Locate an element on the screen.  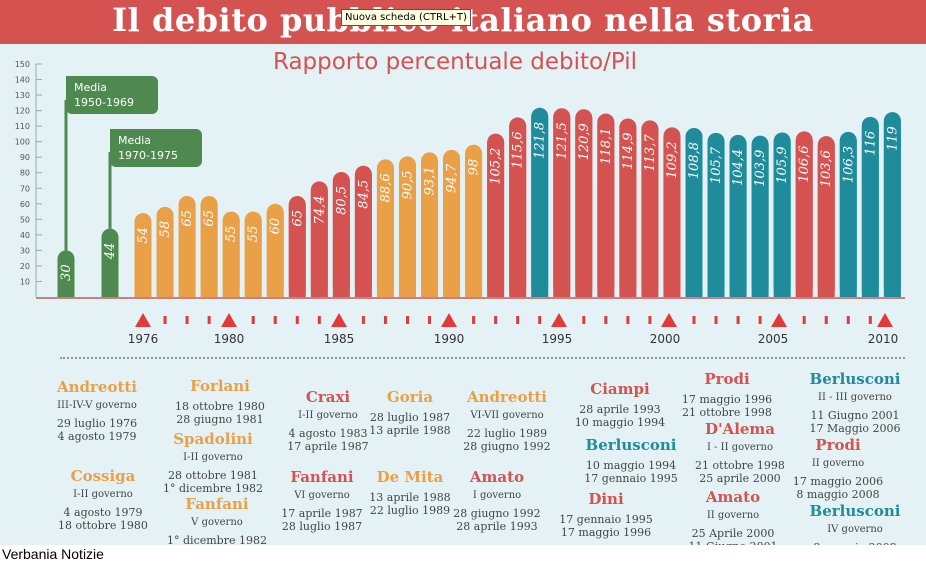
y-tick-label: 100 is located at coordinates (22, 142).